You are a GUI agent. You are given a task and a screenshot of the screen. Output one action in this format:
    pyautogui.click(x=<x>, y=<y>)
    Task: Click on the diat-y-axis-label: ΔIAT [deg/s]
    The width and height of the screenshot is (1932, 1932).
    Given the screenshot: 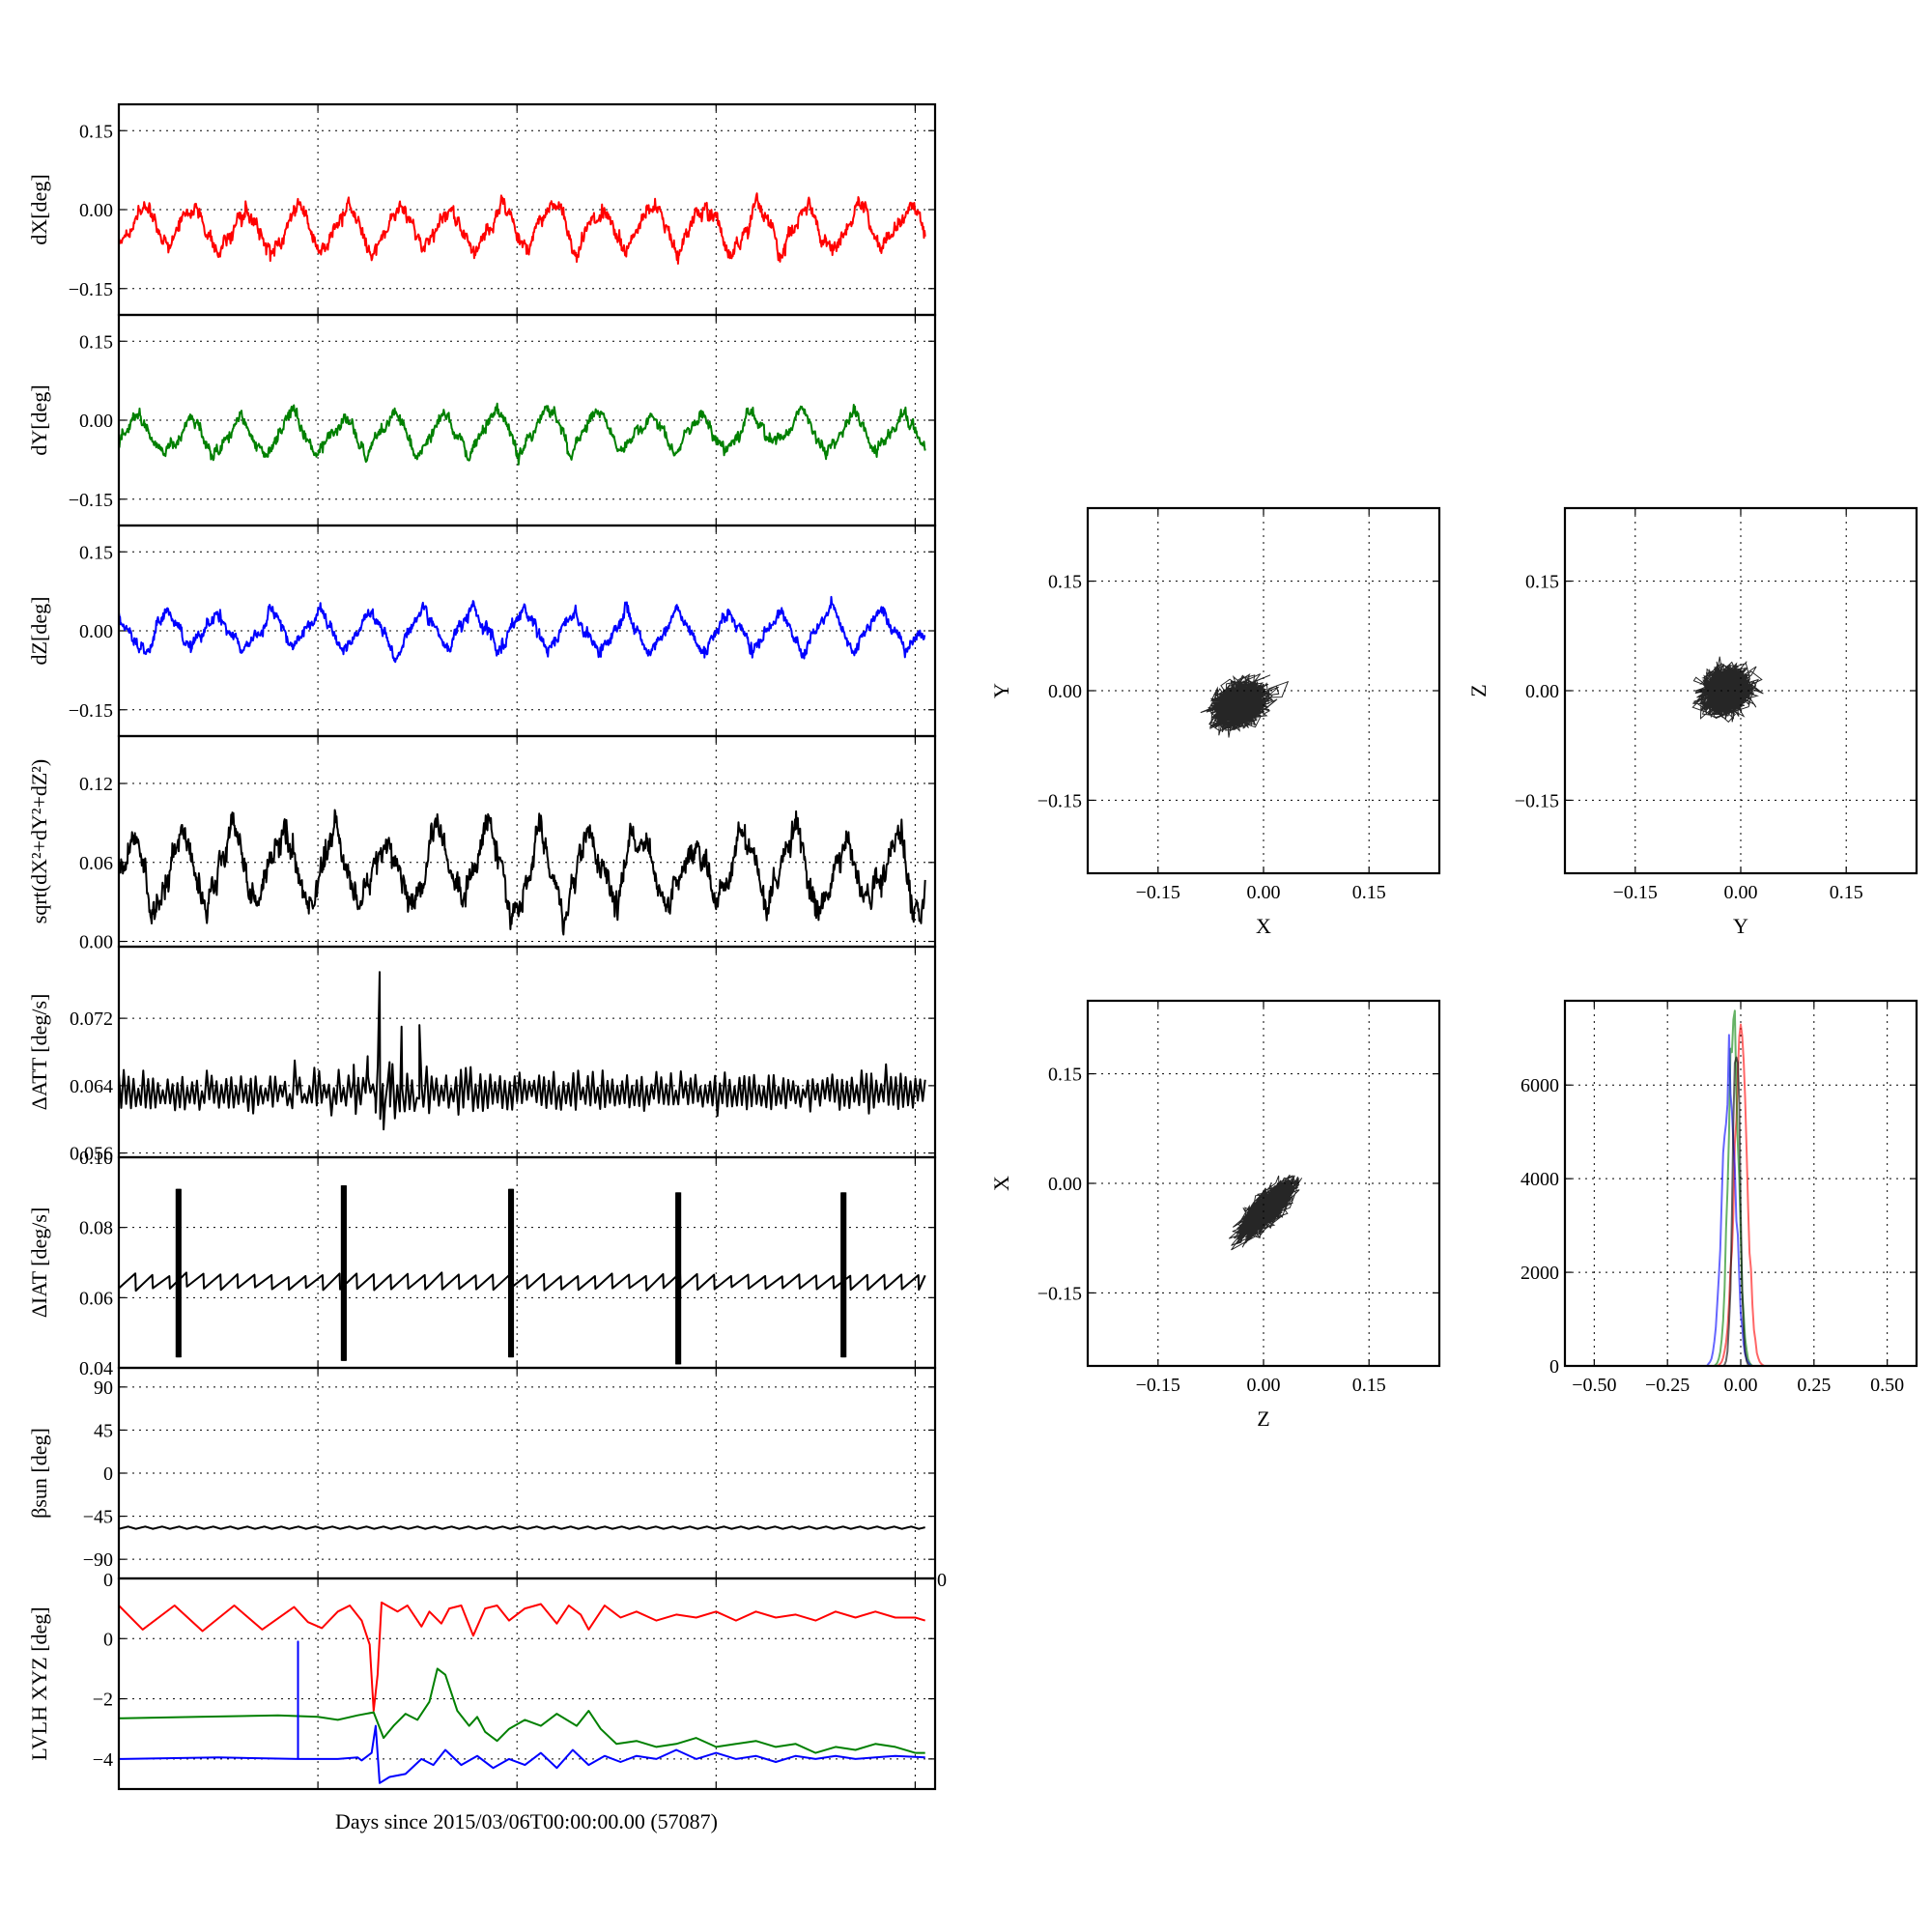 What is the action you would take?
    pyautogui.click(x=39, y=1263)
    